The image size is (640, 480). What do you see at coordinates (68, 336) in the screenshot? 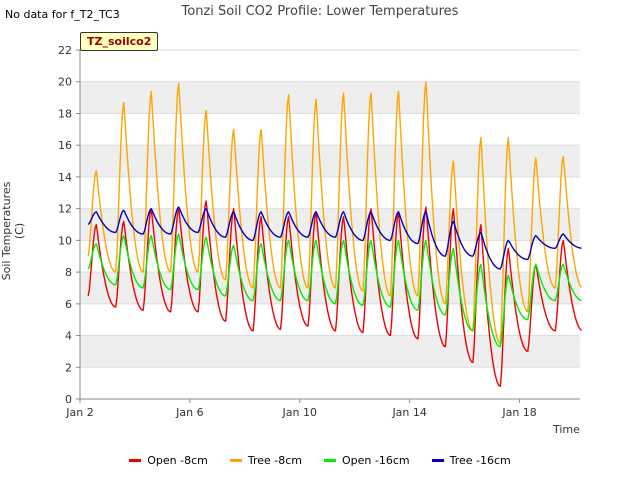
I see `y-tick-label: 4` at bounding box center [68, 336].